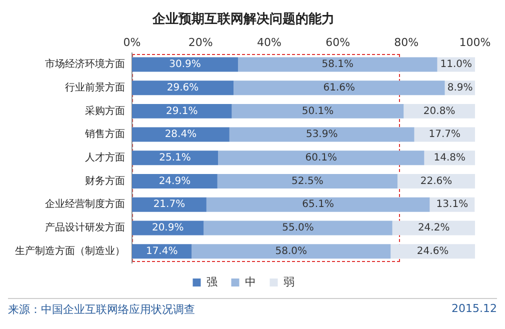  What do you see at coordinates (168, 228) in the screenshot?
I see `data-label: 20.9%` at bounding box center [168, 228].